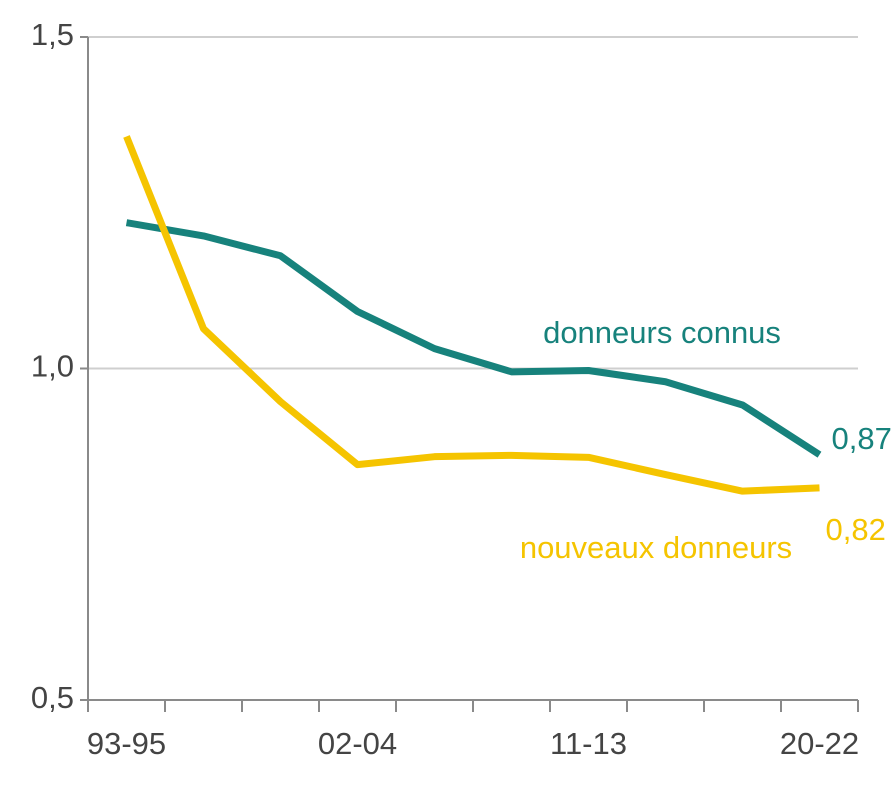 This screenshot has height=789, width=893. Describe the element at coordinates (656, 547) in the screenshot. I see `series-label: nouveaux donneurs` at that location.